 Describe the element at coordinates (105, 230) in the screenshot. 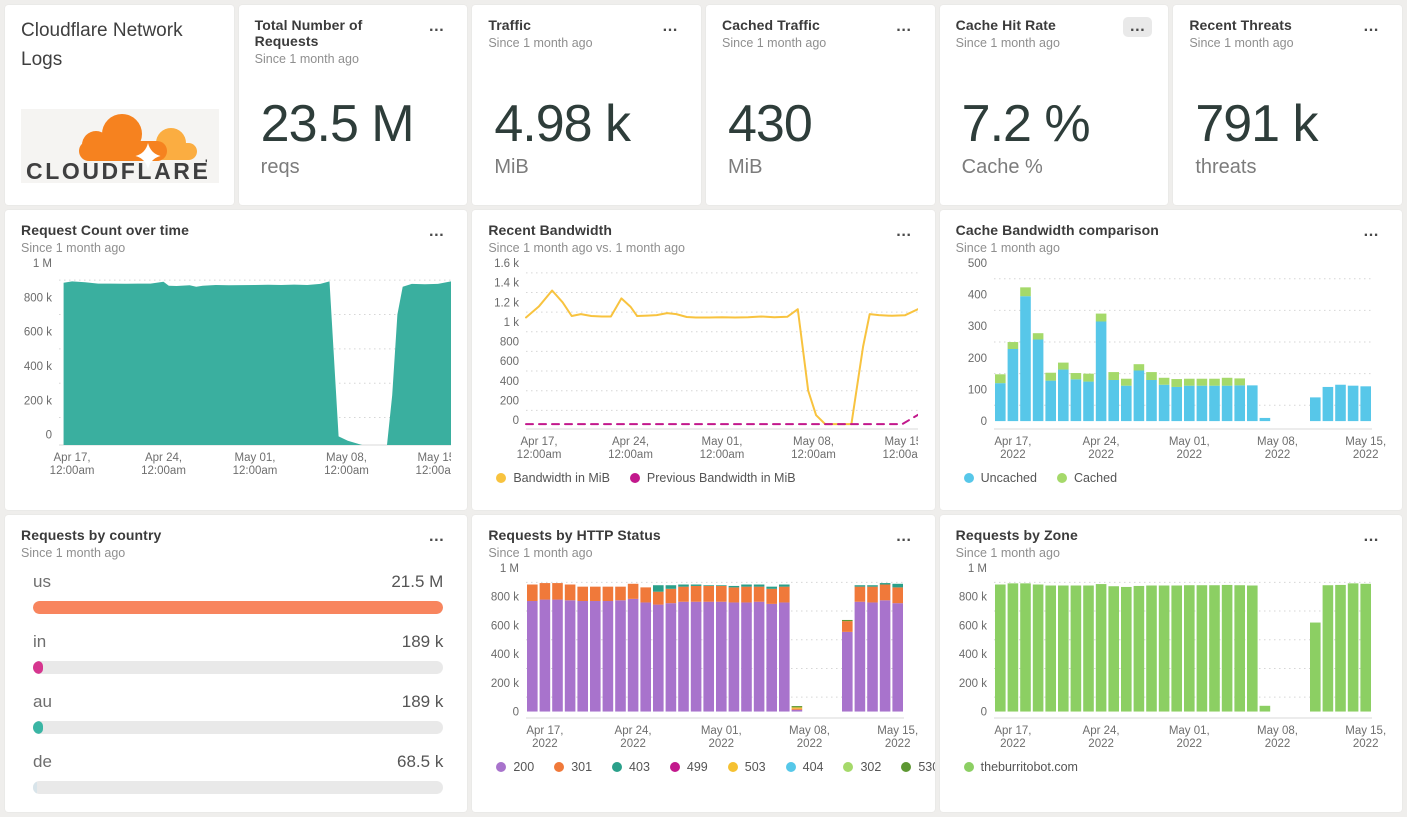

I see `panel-title: Request Count over time` at that location.